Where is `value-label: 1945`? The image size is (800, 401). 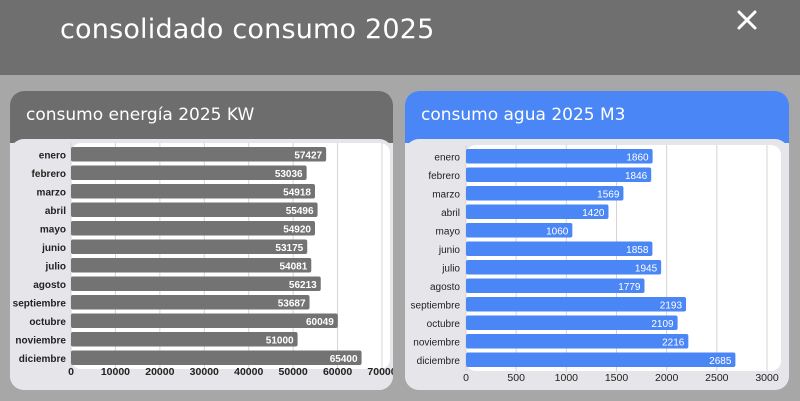
value-label: 1945 is located at coordinates (646, 268).